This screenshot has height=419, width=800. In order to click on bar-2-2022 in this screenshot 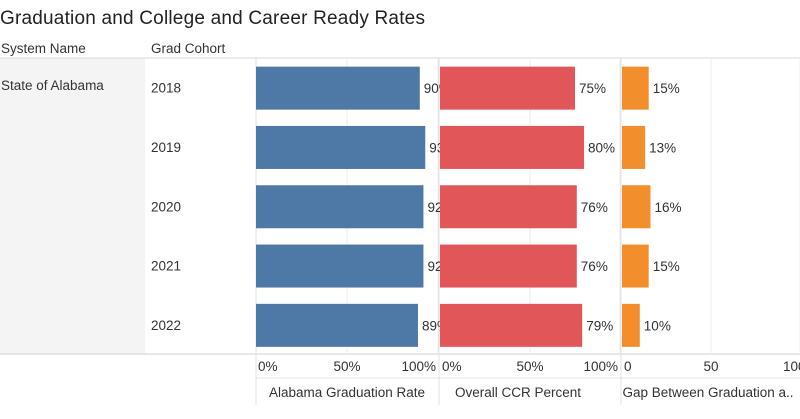, I will do `click(631, 325)`.